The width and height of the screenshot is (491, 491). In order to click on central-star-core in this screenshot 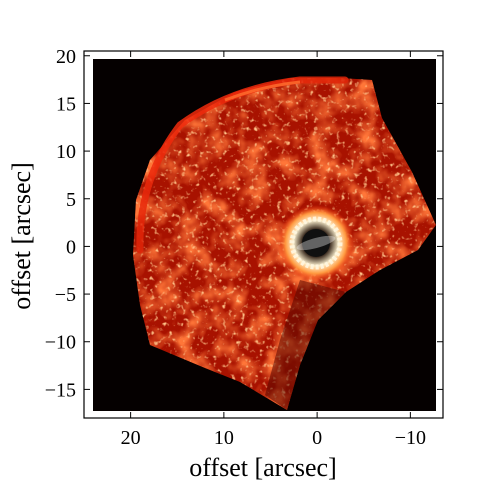, I will do `click(316, 243)`.